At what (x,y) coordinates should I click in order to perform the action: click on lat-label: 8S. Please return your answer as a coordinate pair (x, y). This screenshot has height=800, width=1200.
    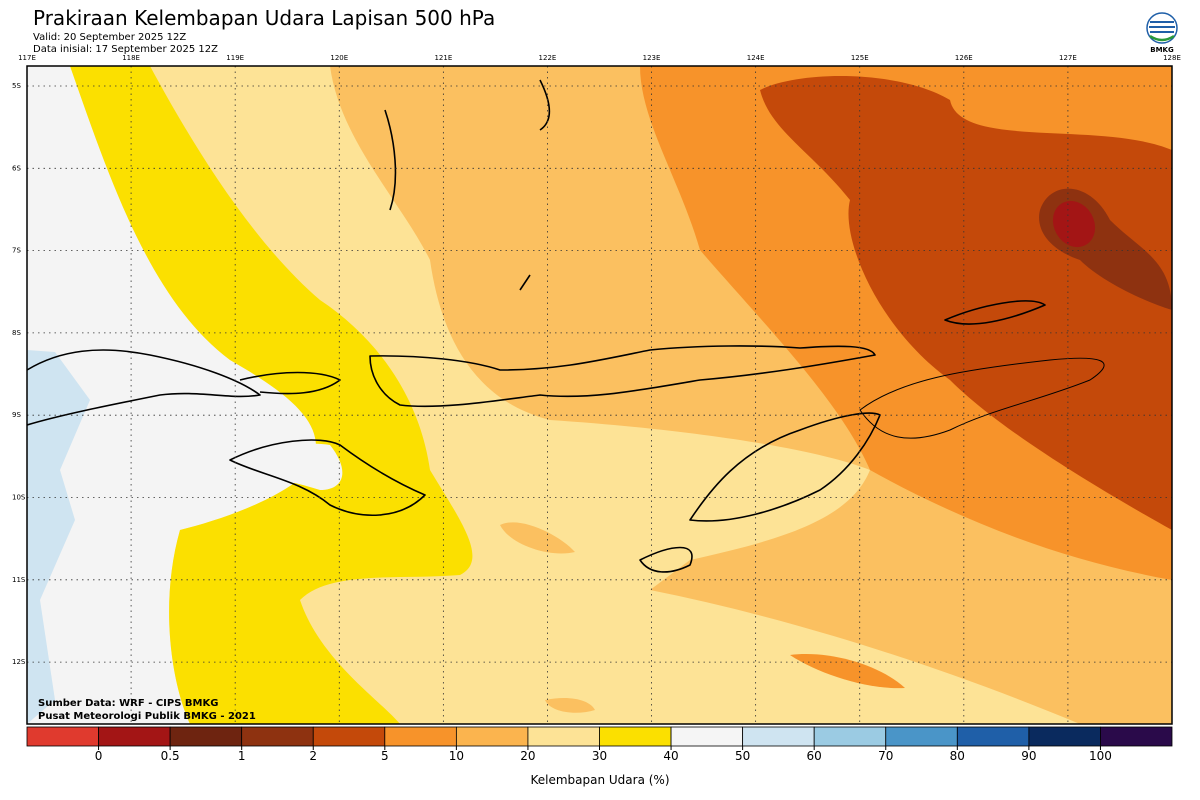
    Looking at the image, I should click on (16, 333).